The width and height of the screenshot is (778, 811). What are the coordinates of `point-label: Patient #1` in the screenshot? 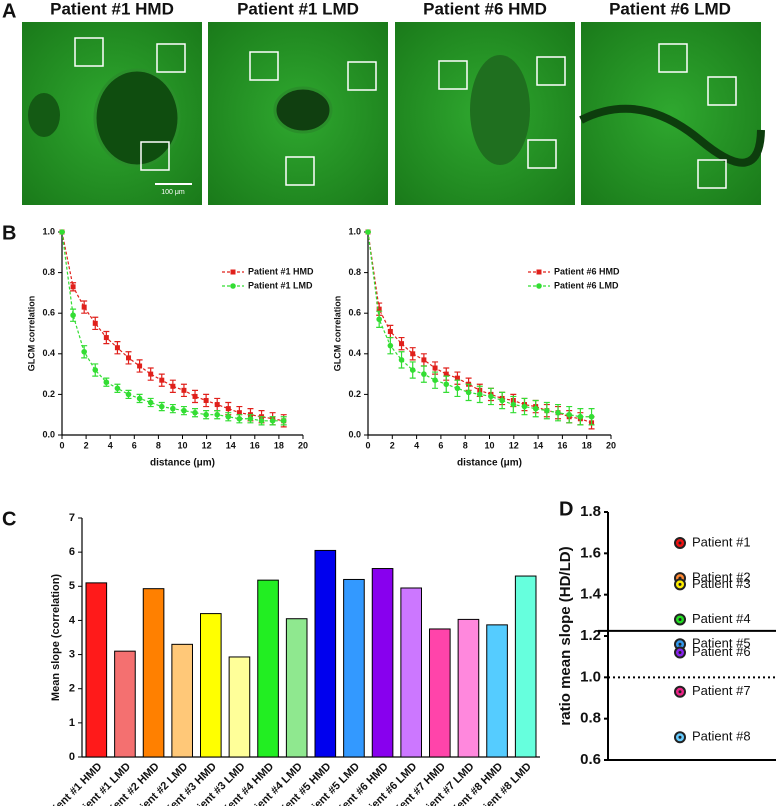 It's located at (721, 541).